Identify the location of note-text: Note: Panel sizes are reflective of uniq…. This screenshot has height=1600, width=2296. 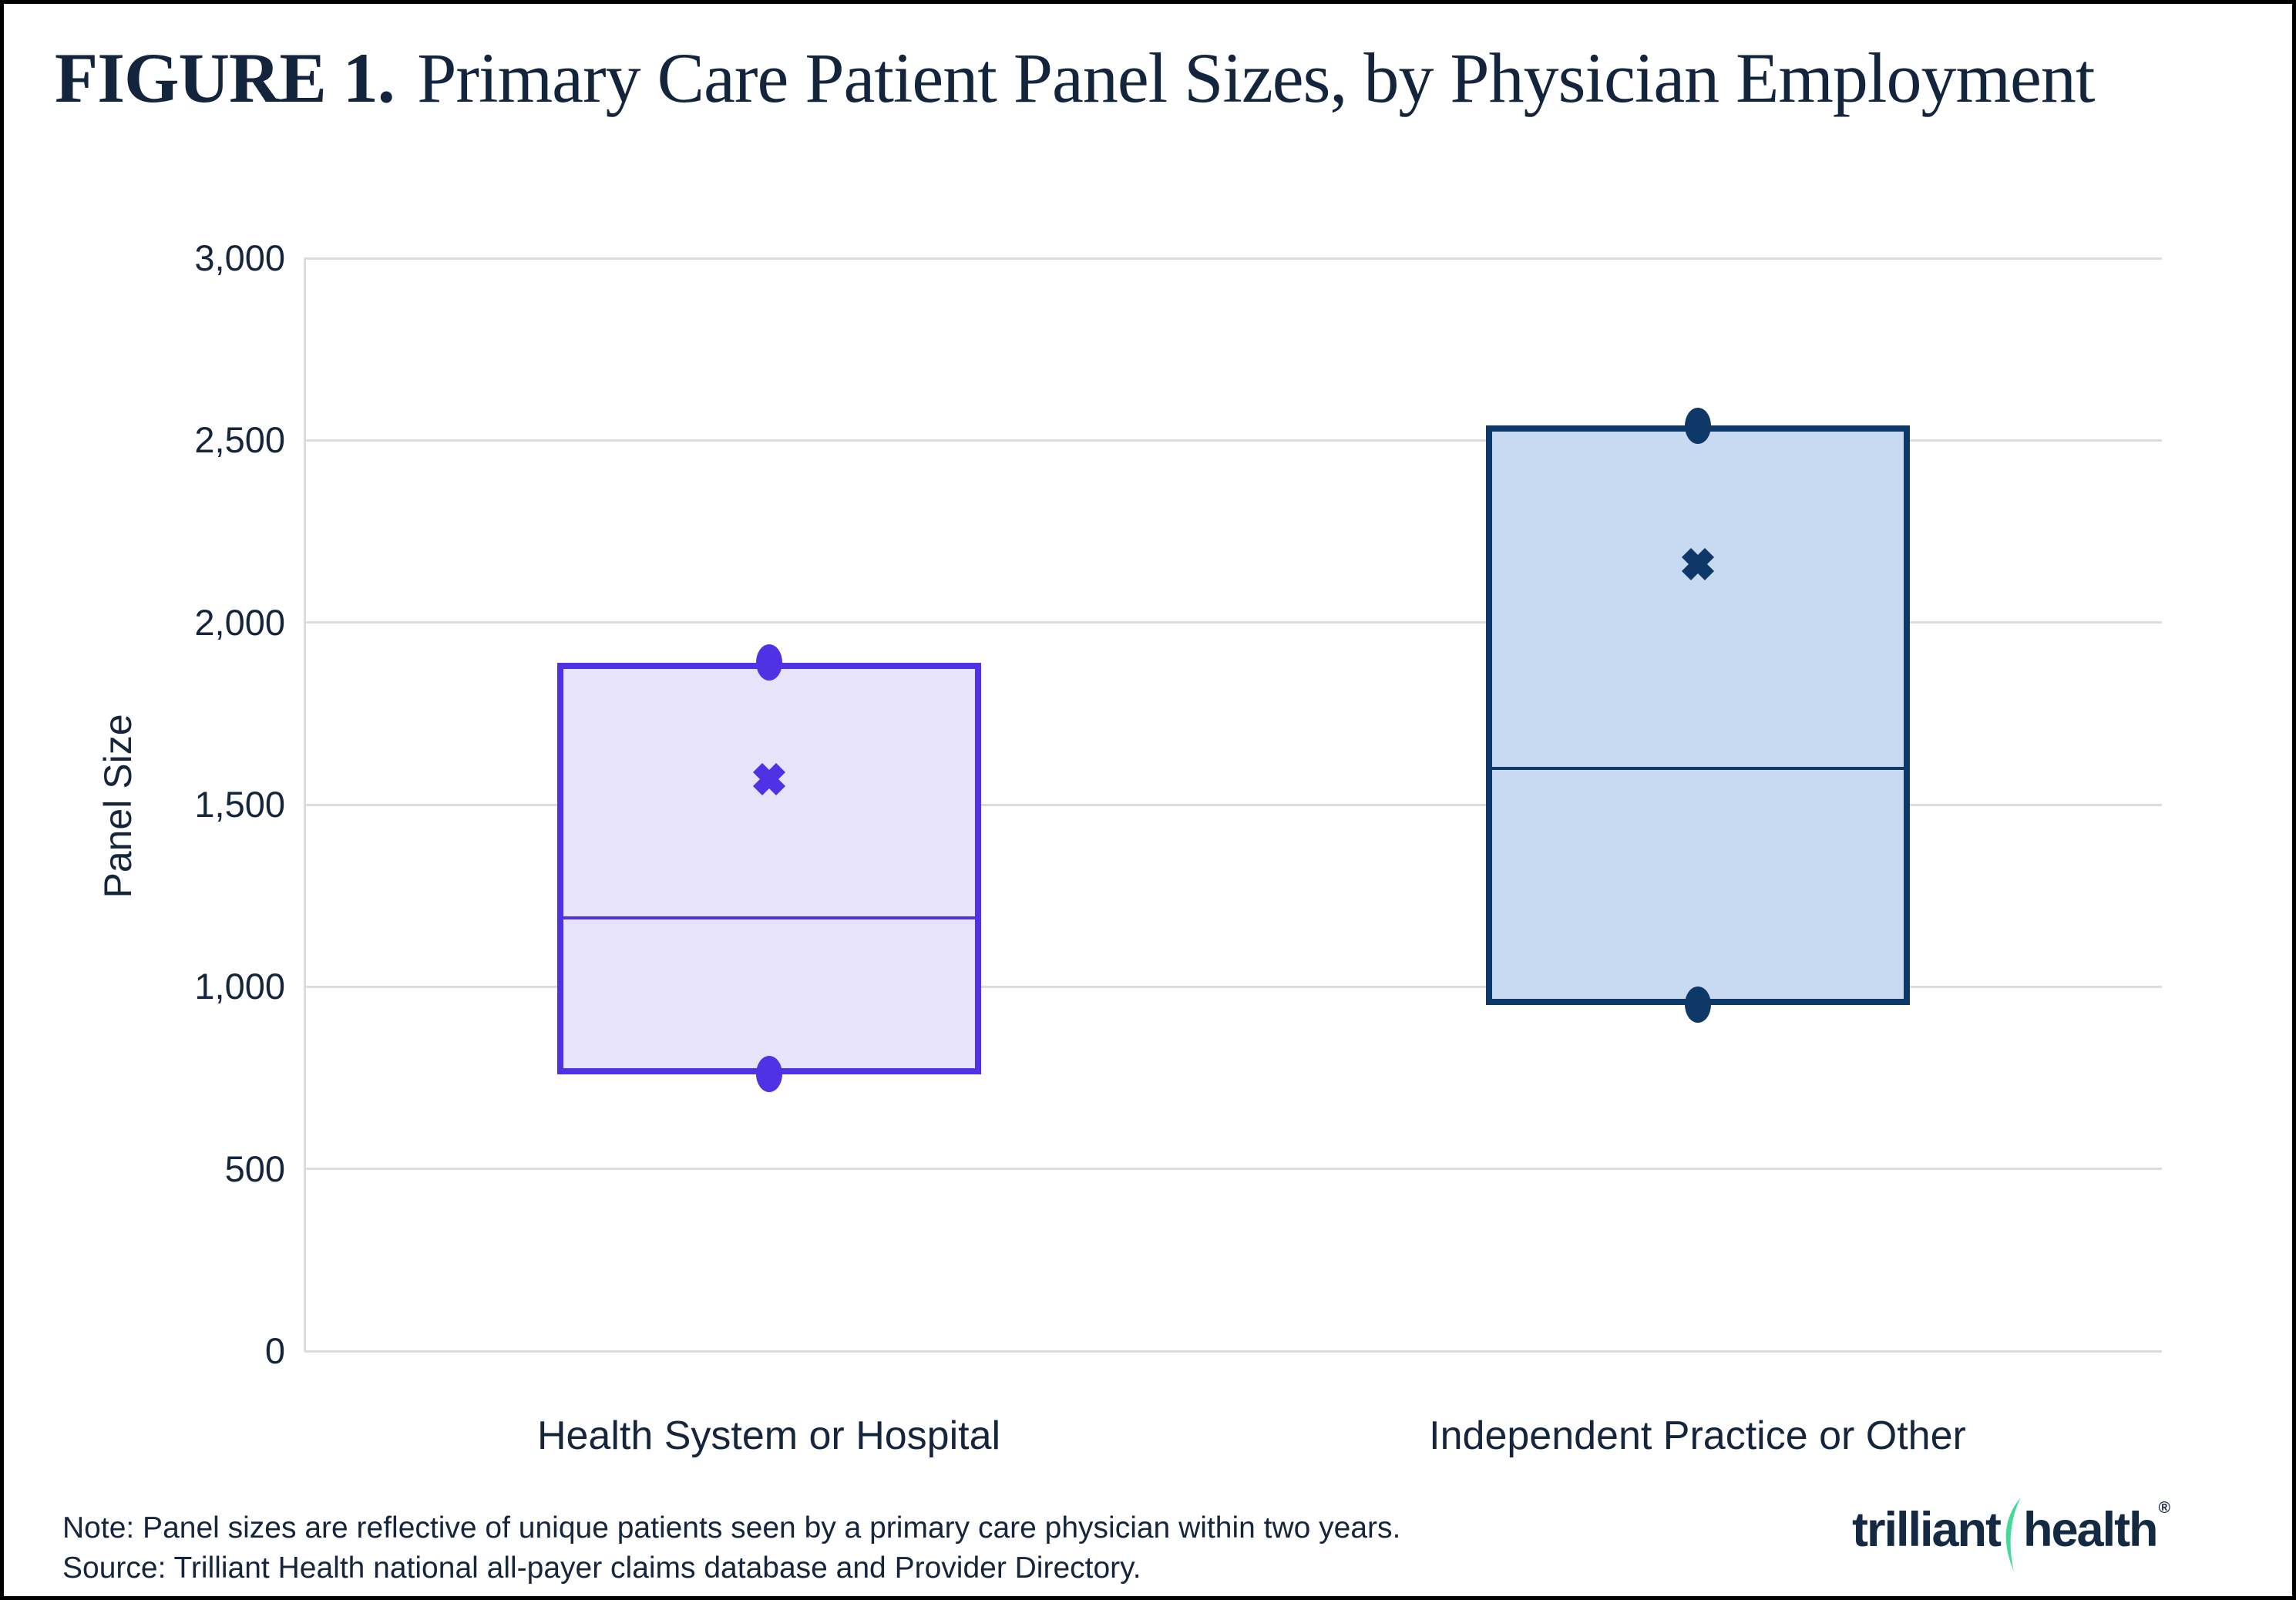
(731, 1528).